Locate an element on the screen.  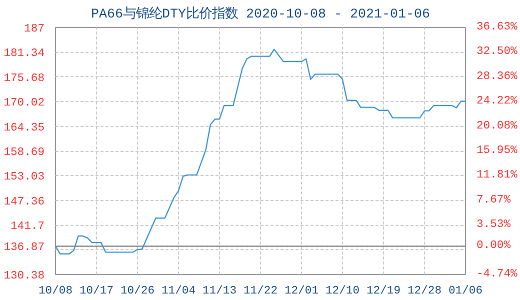
y-tick-label: 141.7 is located at coordinates (27, 227).